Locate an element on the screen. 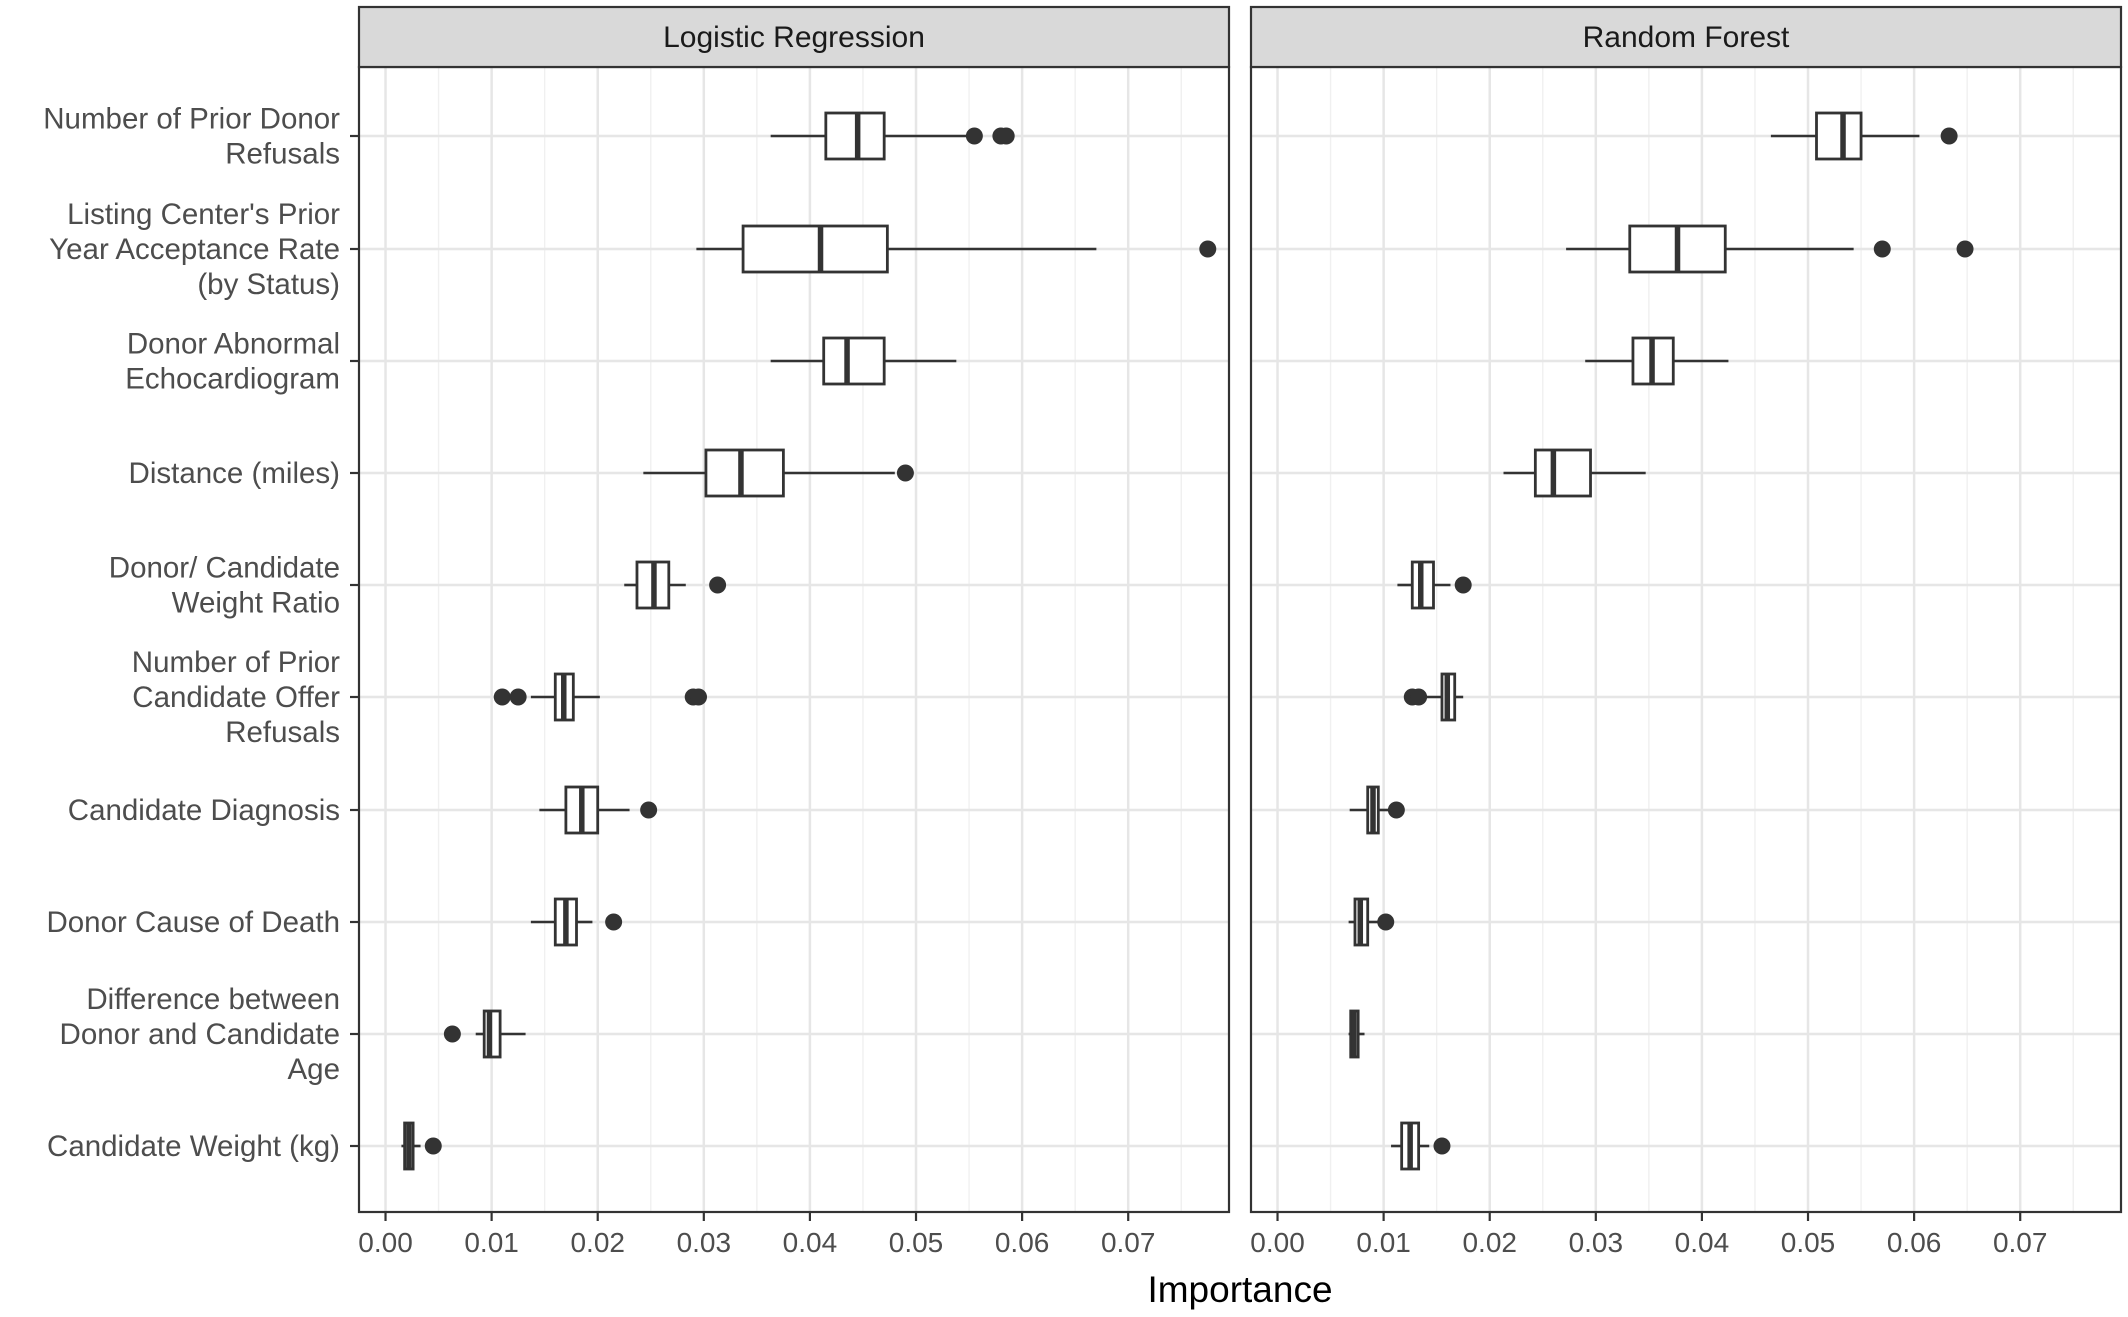 This screenshot has width=2128, height=1317. y-category-label-line: Year Acceptance Rate is located at coordinates (194, 249).